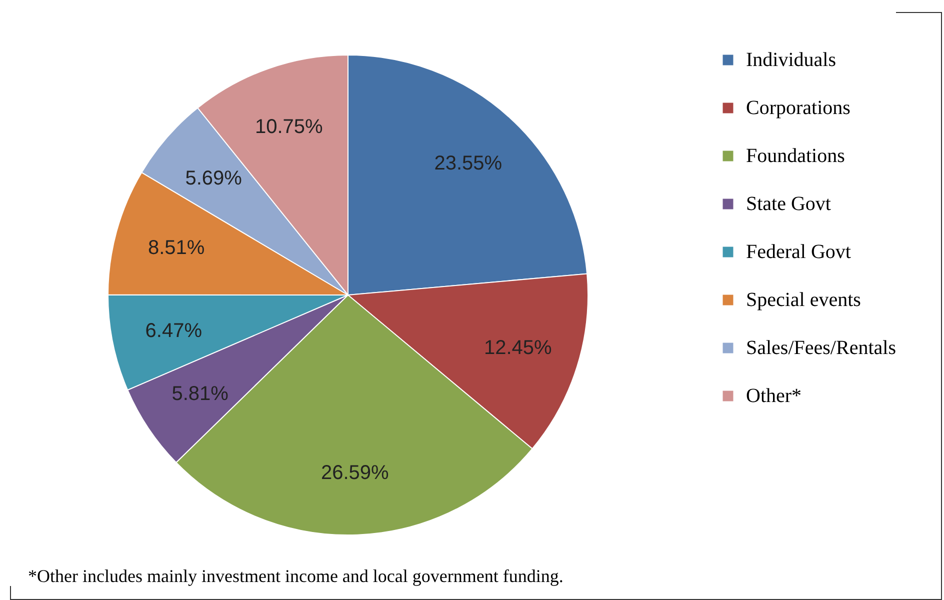  I want to click on data-label: 26.59%, so click(355, 473).